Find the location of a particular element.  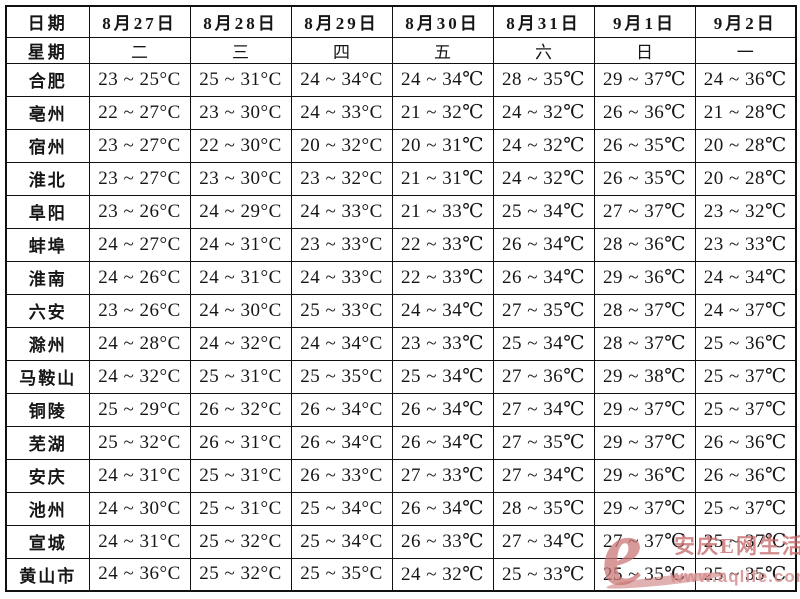

temp-cell: 24 ~ 37℃ is located at coordinates (745, 310).